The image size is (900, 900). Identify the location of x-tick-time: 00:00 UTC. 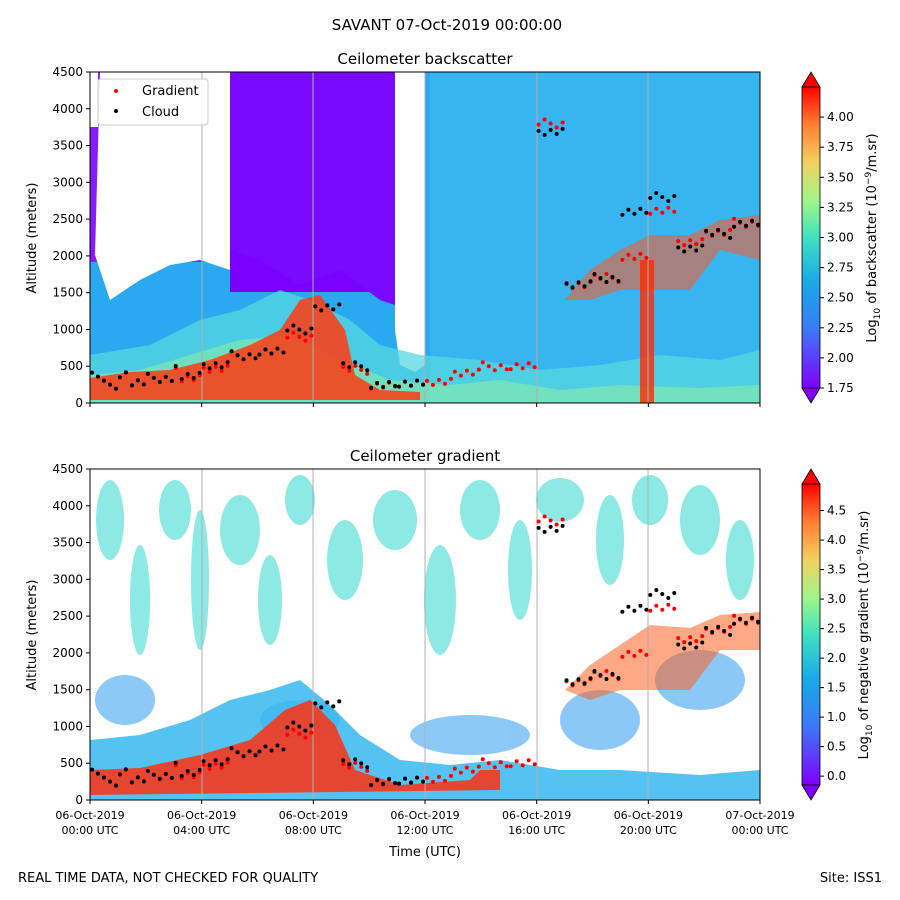
(89, 830).